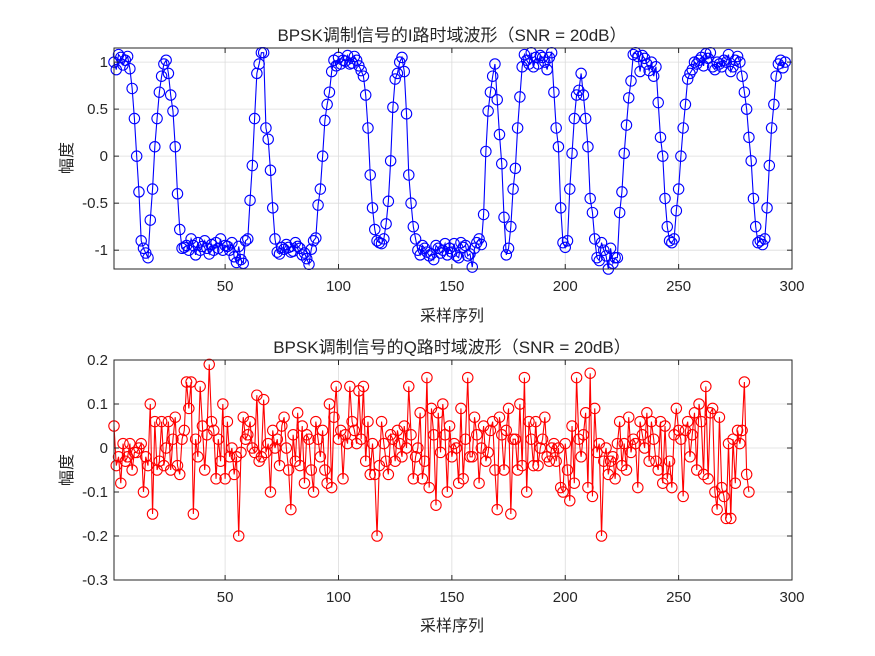 This screenshot has height=656, width=875. I want to click on i-channel-title: BPSK调制信号的I路时域波形（SNR = 20dB）, so click(451, 35).